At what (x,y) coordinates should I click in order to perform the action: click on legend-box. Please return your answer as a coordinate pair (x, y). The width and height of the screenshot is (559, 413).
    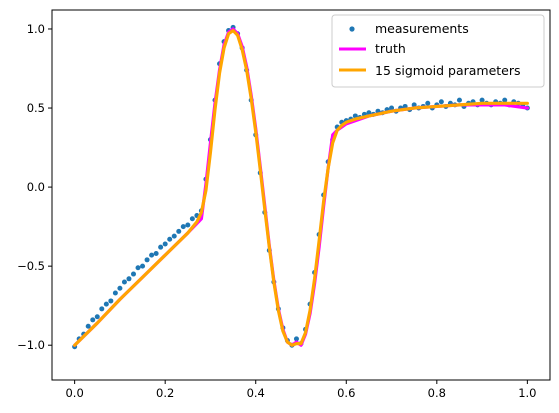
    Looking at the image, I should click on (438, 51).